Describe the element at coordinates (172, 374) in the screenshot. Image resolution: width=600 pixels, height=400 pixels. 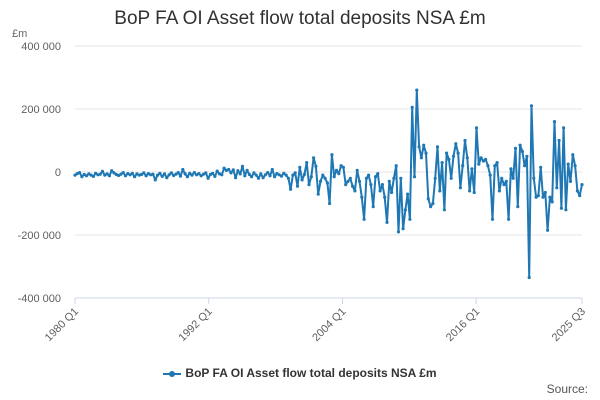
I see `legend-line-marker-icon` at that location.